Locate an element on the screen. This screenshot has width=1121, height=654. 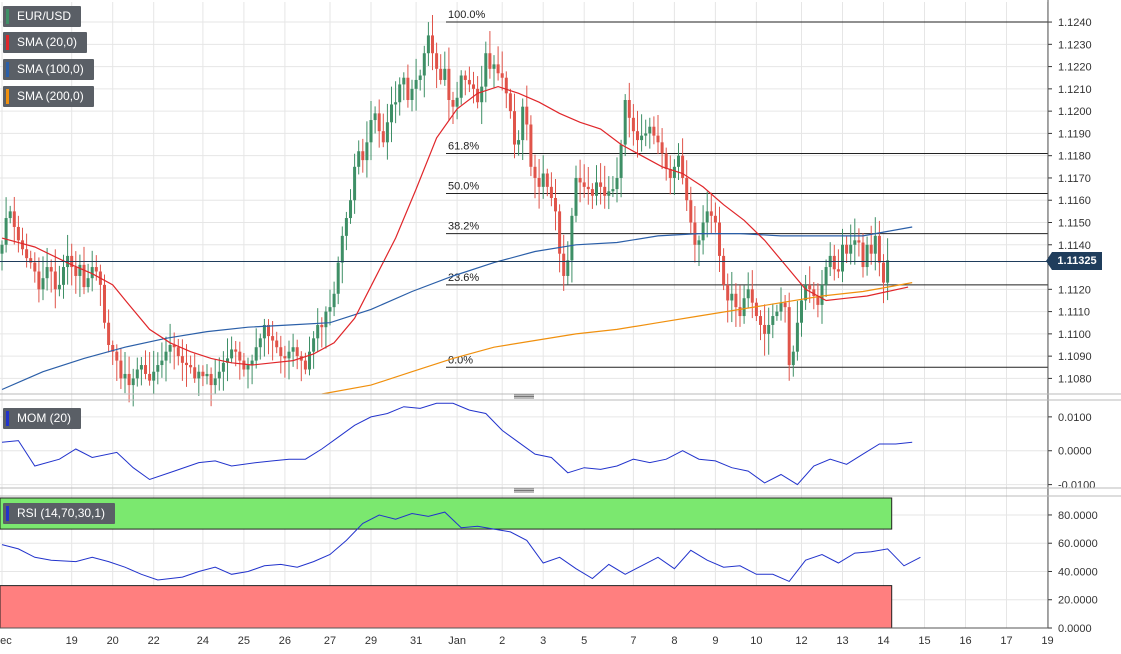
legend-mom: MOM (20) is located at coordinates (42, 418).